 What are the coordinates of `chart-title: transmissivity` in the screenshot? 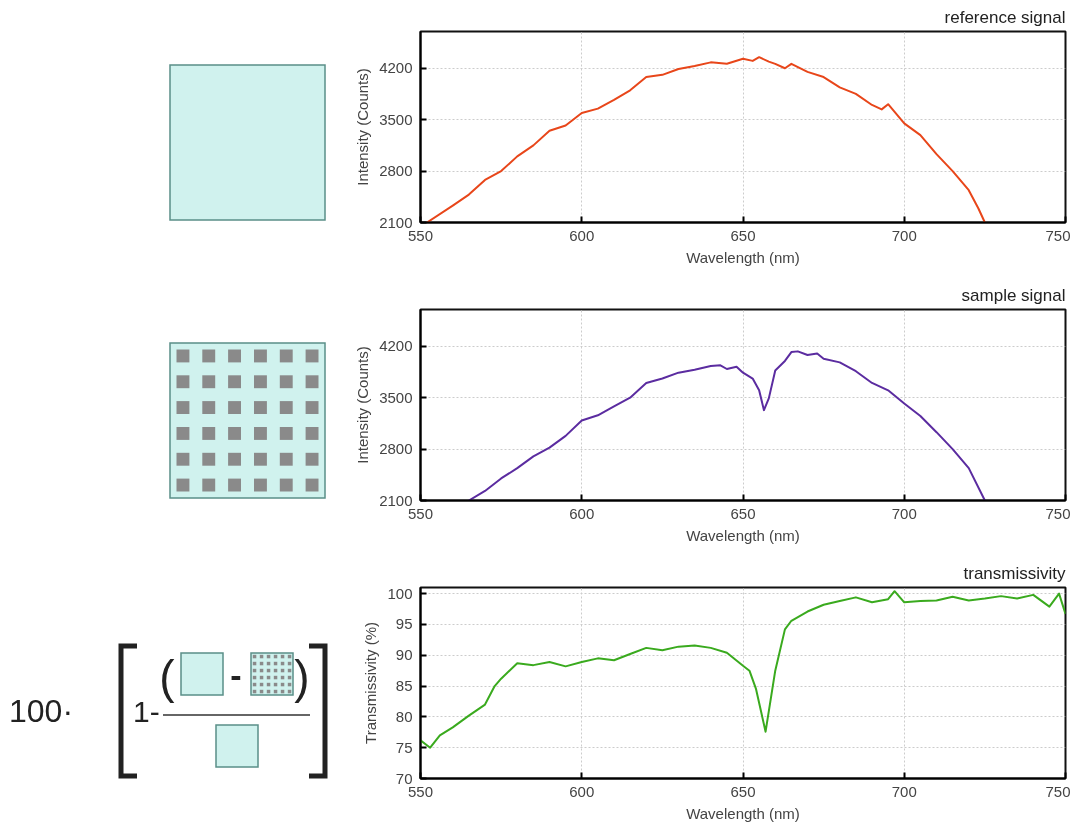 It's located at (1014, 573).